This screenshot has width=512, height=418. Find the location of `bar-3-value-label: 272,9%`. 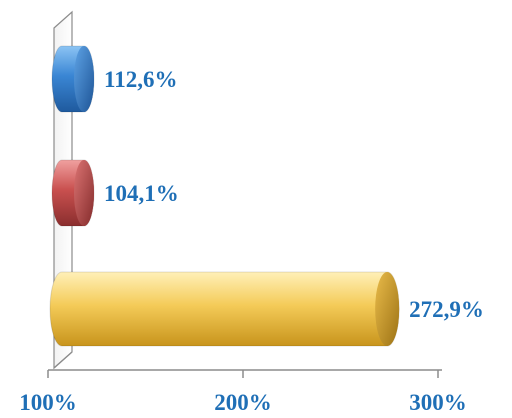

bar-3-value-label: 272,9% is located at coordinates (446, 309).